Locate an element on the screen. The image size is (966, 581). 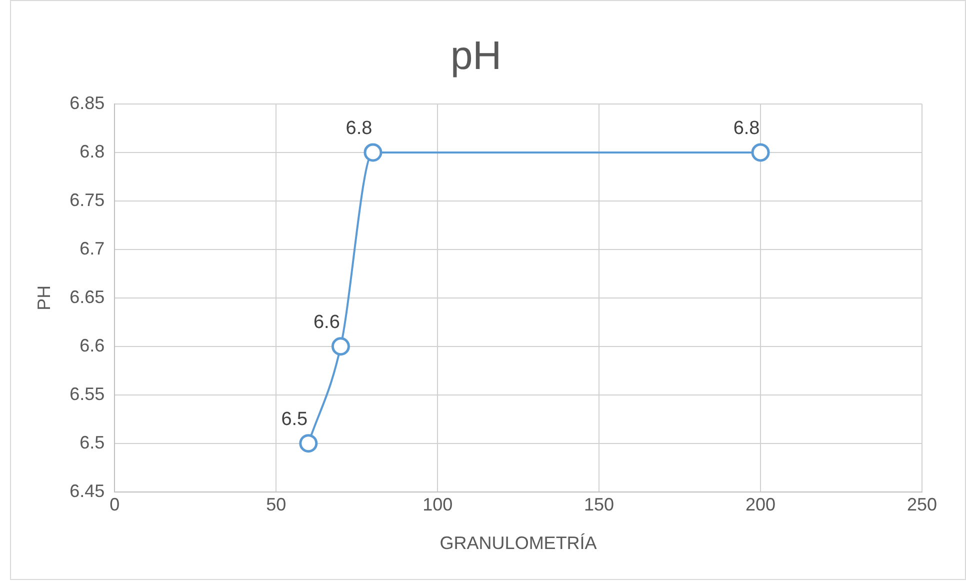
y-tick-label: 6.7 is located at coordinates (92, 248).